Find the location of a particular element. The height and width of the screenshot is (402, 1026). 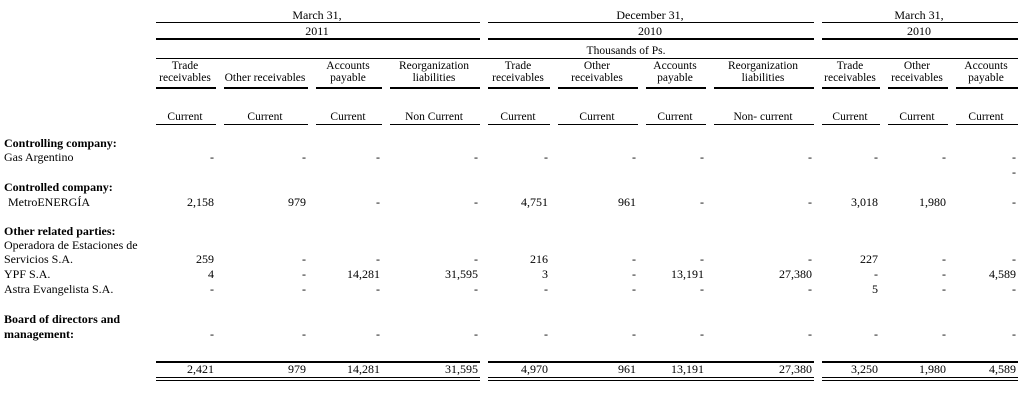

year-header-2: 2010 is located at coordinates (651, 31).